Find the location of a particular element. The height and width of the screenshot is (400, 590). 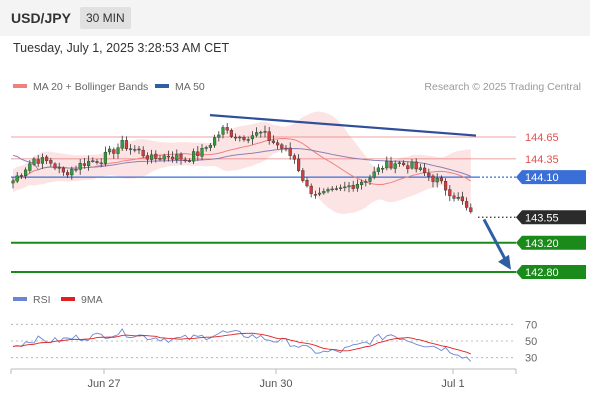

forecast-arrow-head is located at coordinates (504, 262).